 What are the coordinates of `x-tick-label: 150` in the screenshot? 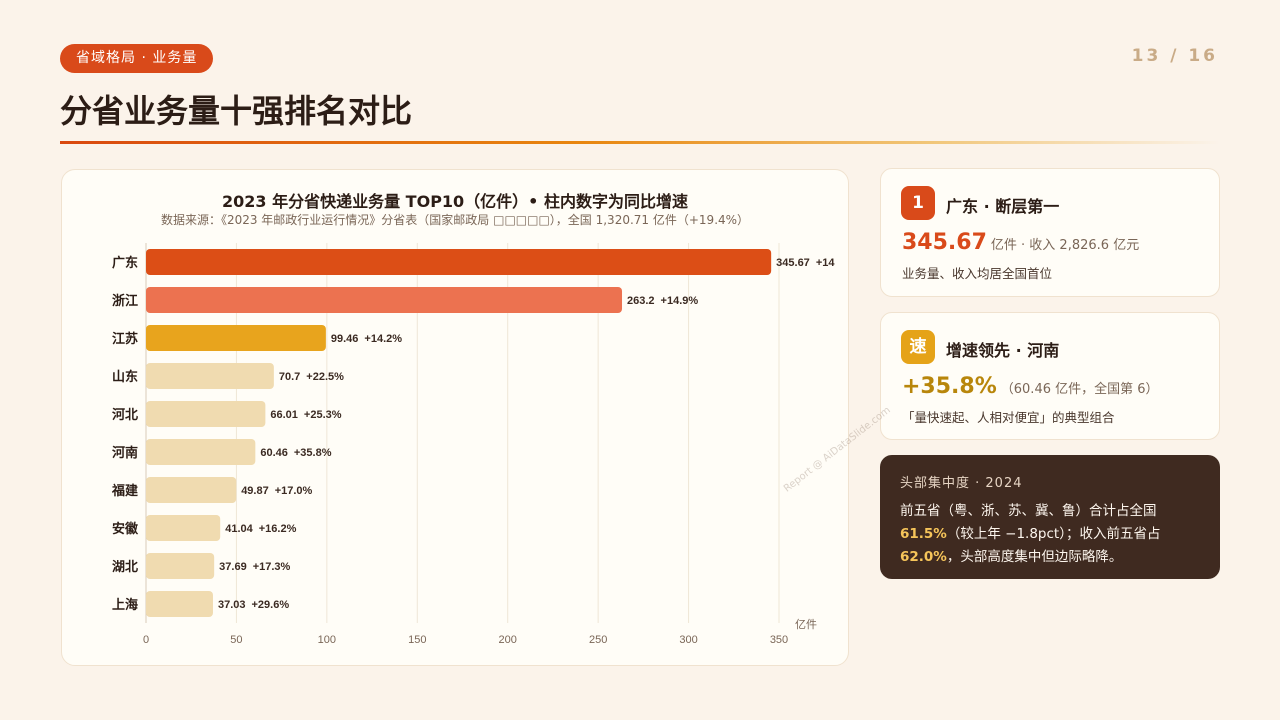 It's located at (417, 640).